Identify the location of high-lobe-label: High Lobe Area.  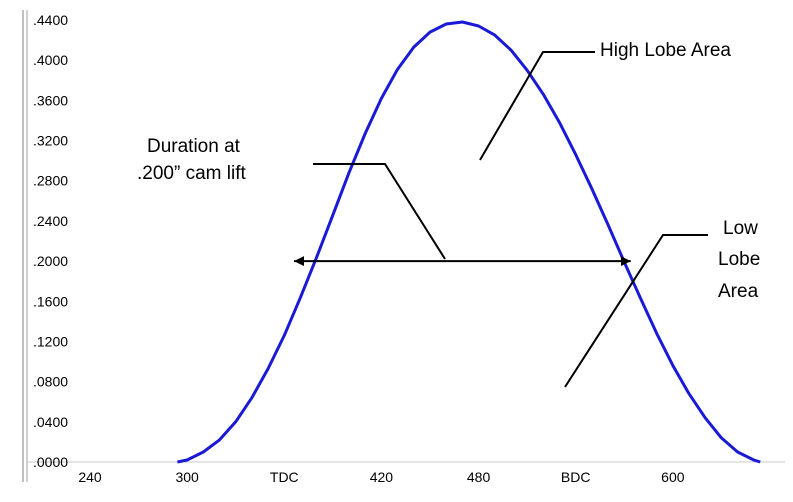
(665, 50).